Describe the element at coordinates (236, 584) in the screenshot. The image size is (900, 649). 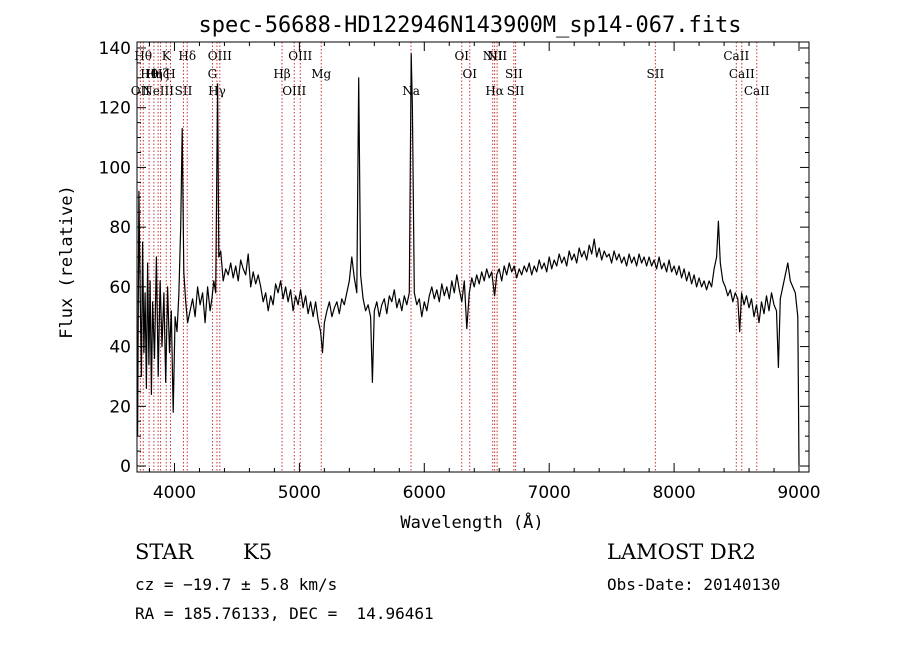
I see `redshift-text: cz = −19.7 ± 5.8 km/s` at that location.